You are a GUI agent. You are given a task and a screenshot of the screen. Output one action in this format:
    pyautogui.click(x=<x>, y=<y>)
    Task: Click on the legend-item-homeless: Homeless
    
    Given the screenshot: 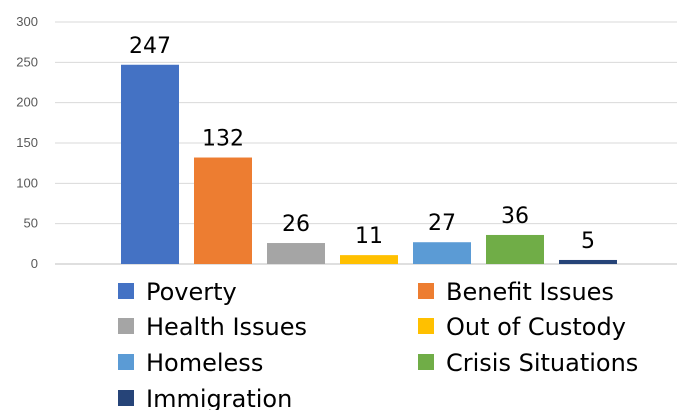 What is the action you would take?
    pyautogui.click(x=190, y=363)
    